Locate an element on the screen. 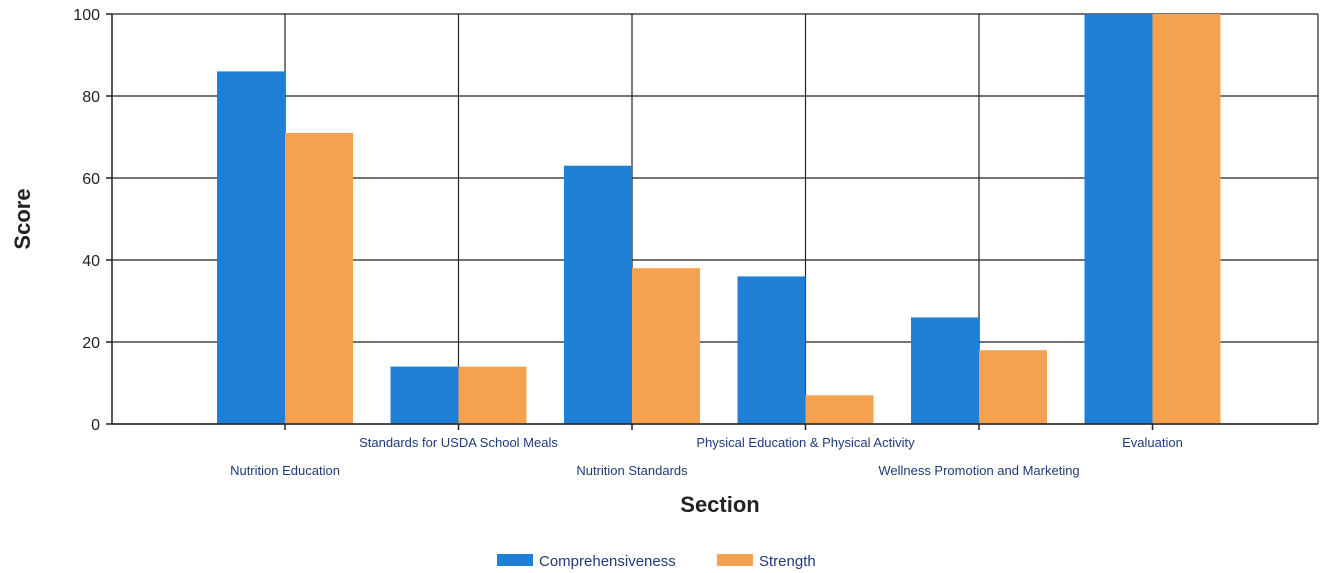 The image size is (1320, 573). y-tick-label: 80 is located at coordinates (91, 97).